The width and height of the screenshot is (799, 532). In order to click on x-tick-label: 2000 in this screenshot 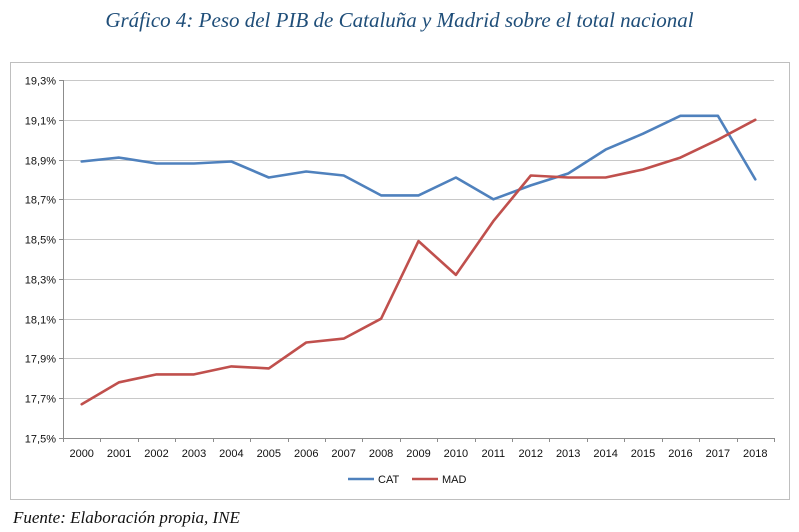, I will do `click(81, 454)`.